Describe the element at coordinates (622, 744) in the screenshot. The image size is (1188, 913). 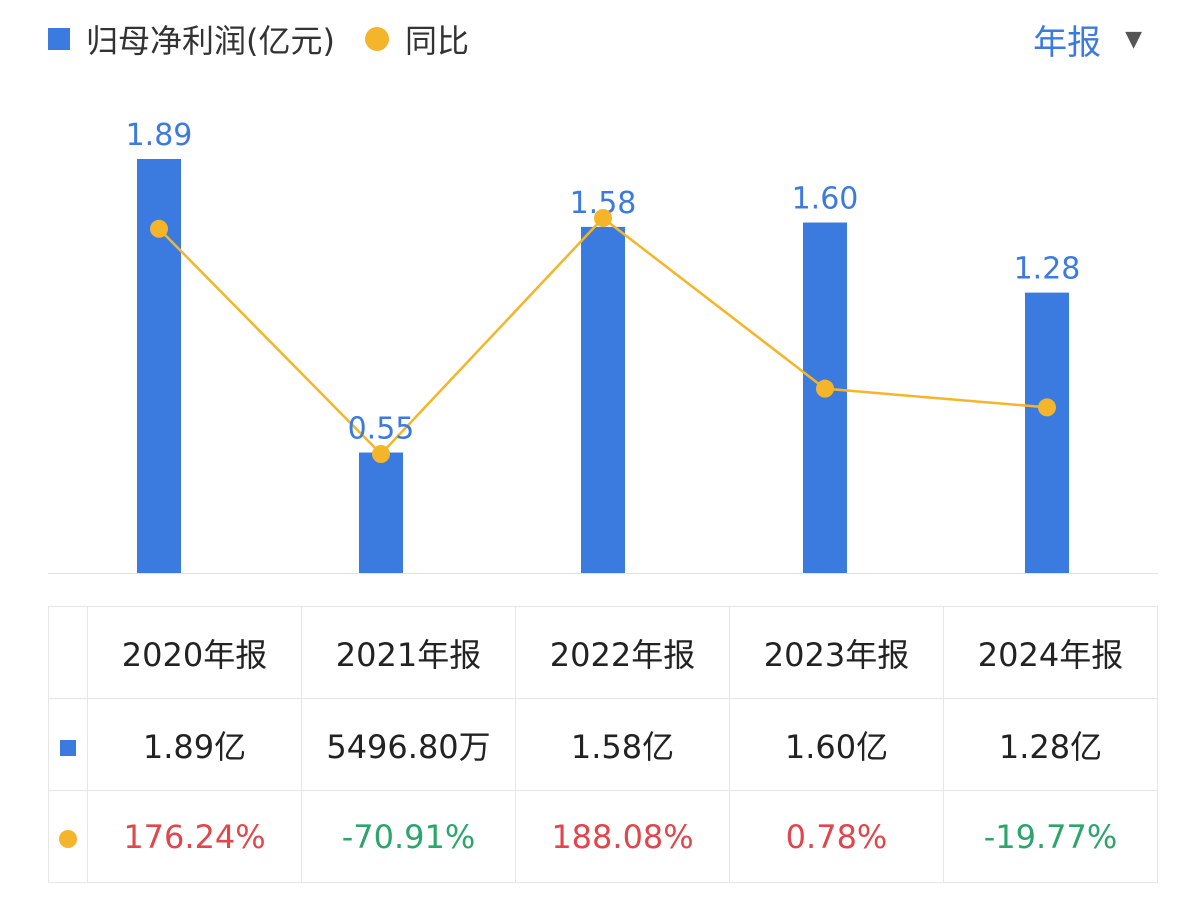
I see `profit-cell: 1.58亿` at that location.